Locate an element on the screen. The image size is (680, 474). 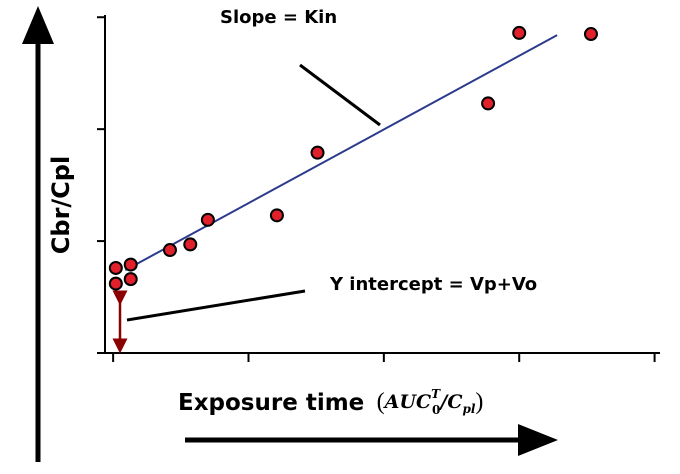
x-label-slash: /C is located at coordinates (450, 402).